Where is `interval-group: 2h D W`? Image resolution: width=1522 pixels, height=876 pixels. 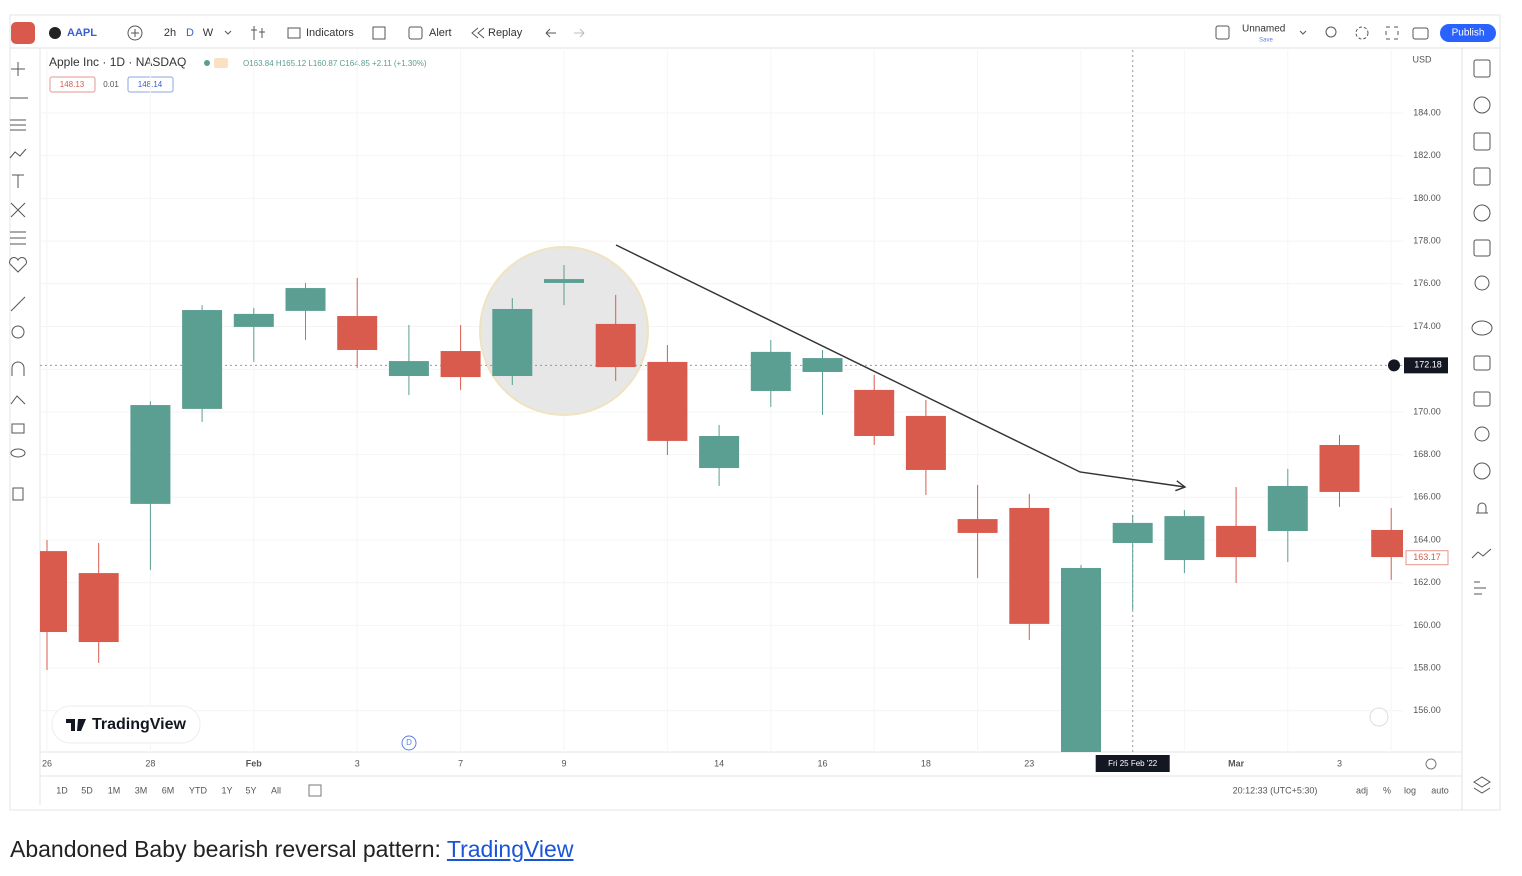
interval-group: 2h D W is located at coordinates (198, 33).